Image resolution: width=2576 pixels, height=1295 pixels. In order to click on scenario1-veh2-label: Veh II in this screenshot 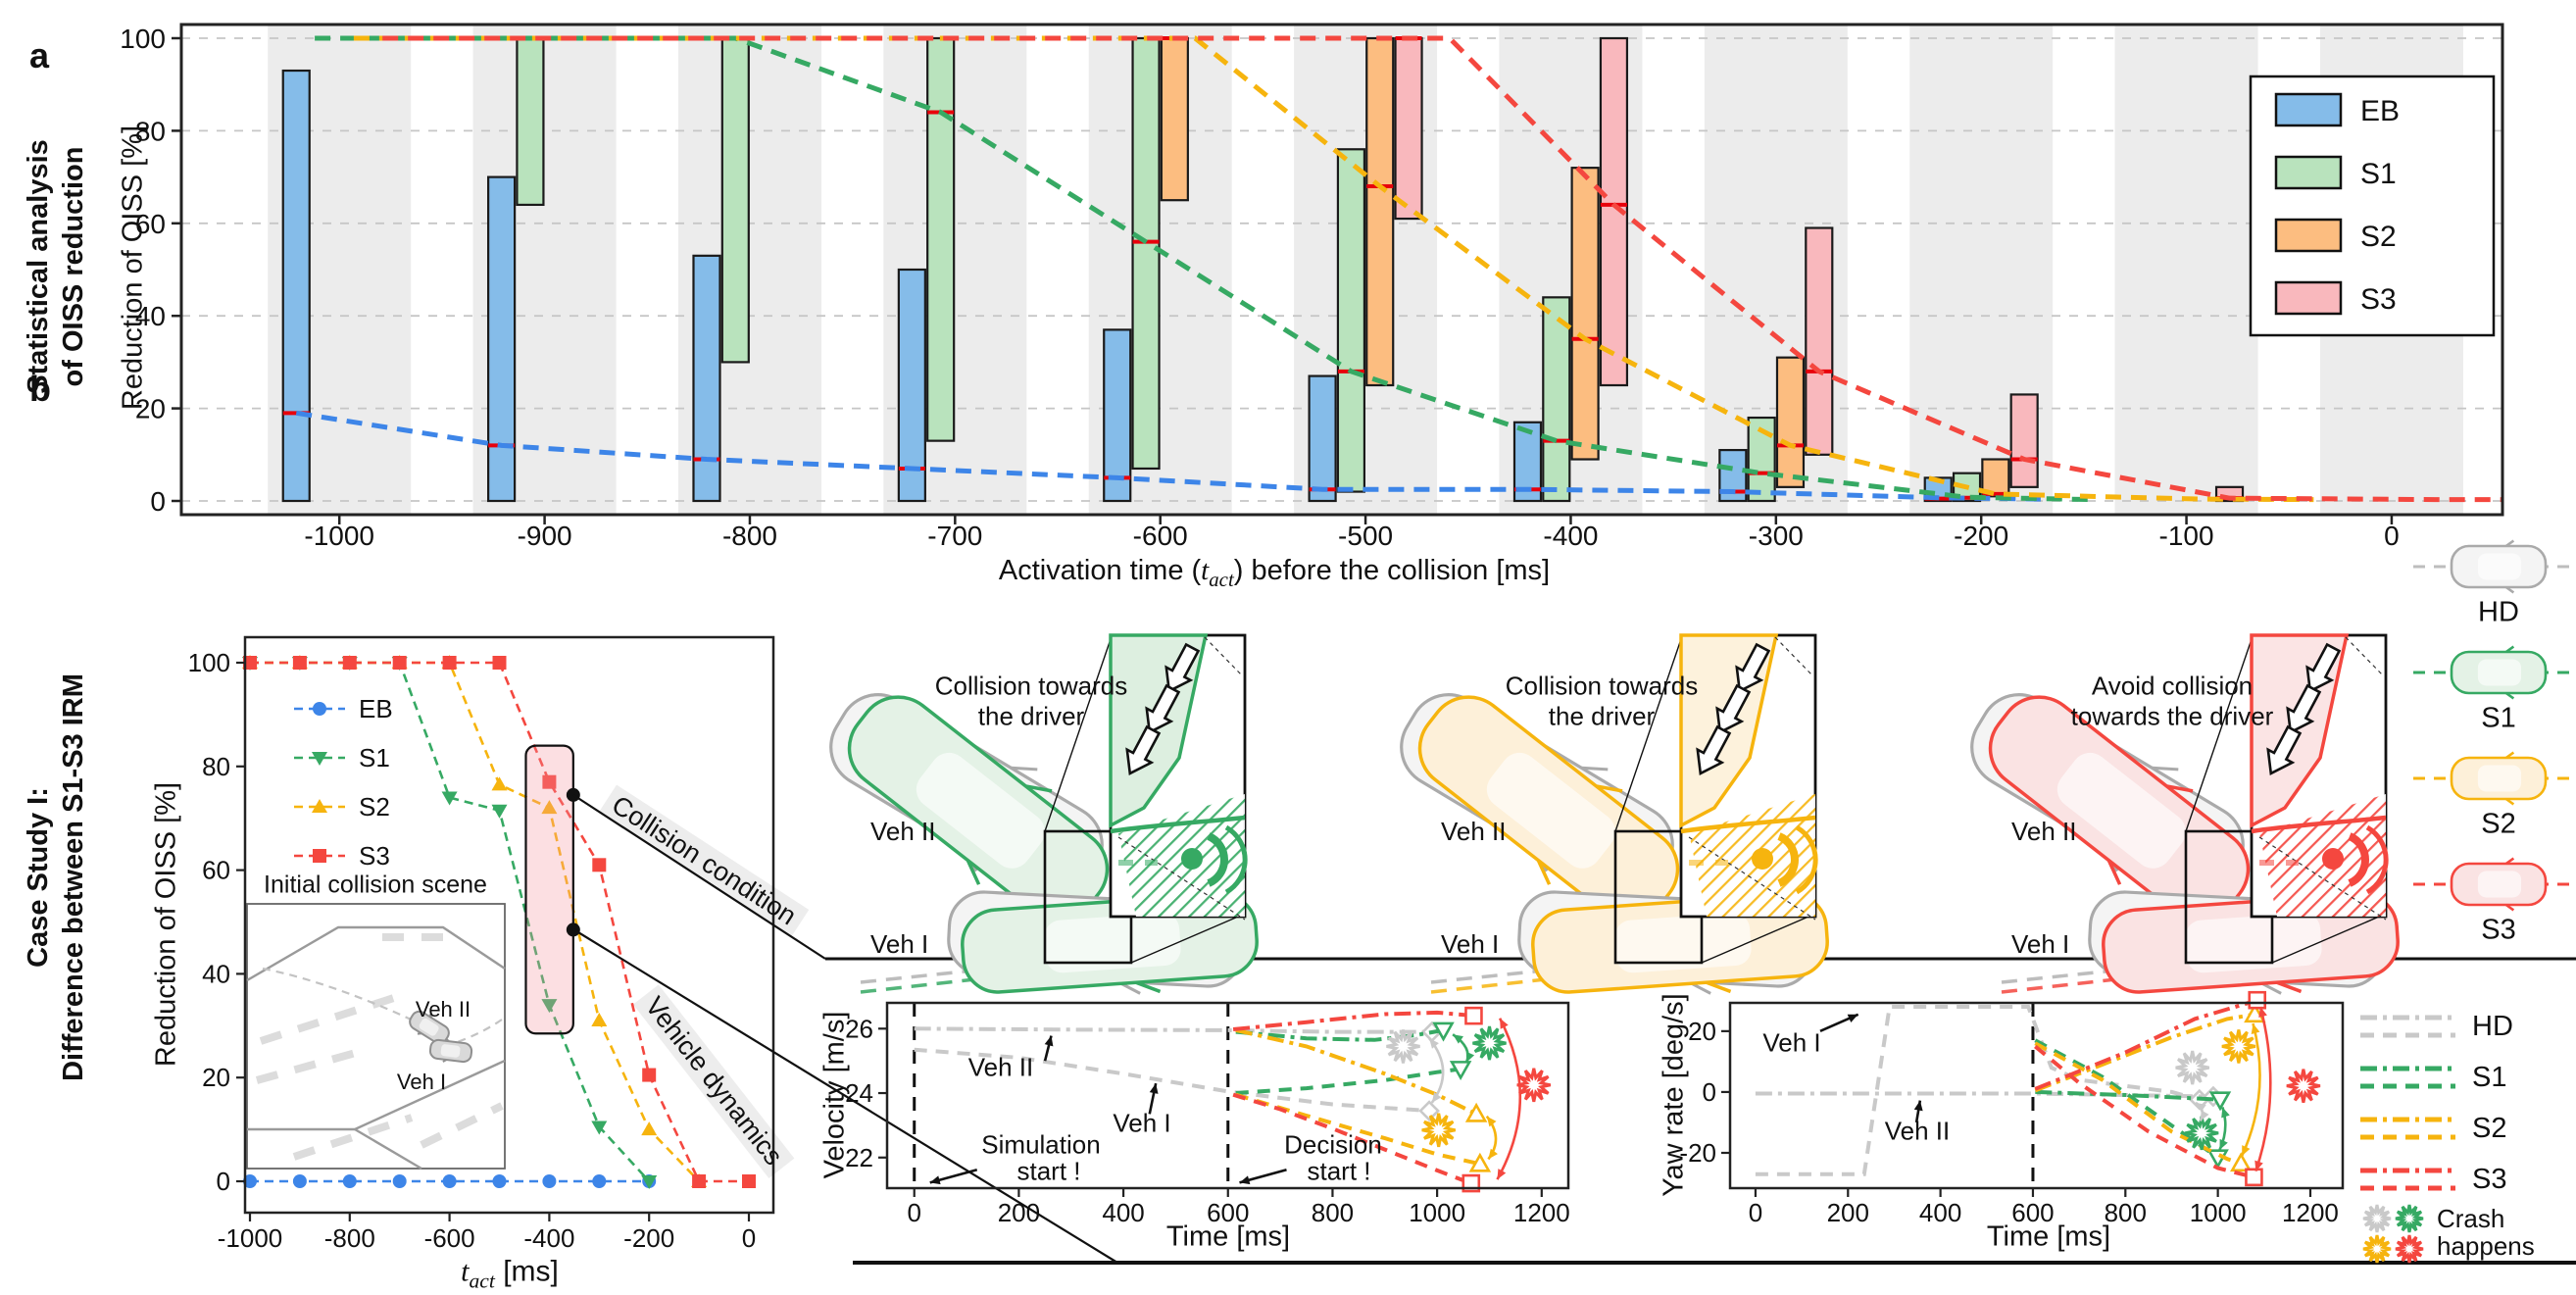, I will do `click(903, 831)`.